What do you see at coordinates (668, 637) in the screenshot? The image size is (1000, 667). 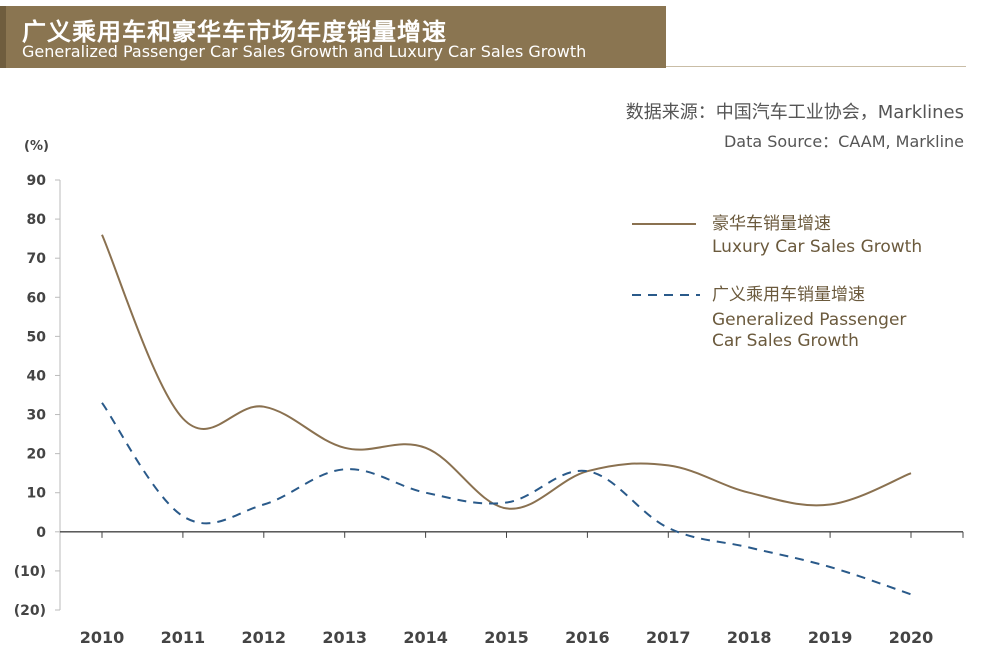 I see `x-tick-label: 2017` at bounding box center [668, 637].